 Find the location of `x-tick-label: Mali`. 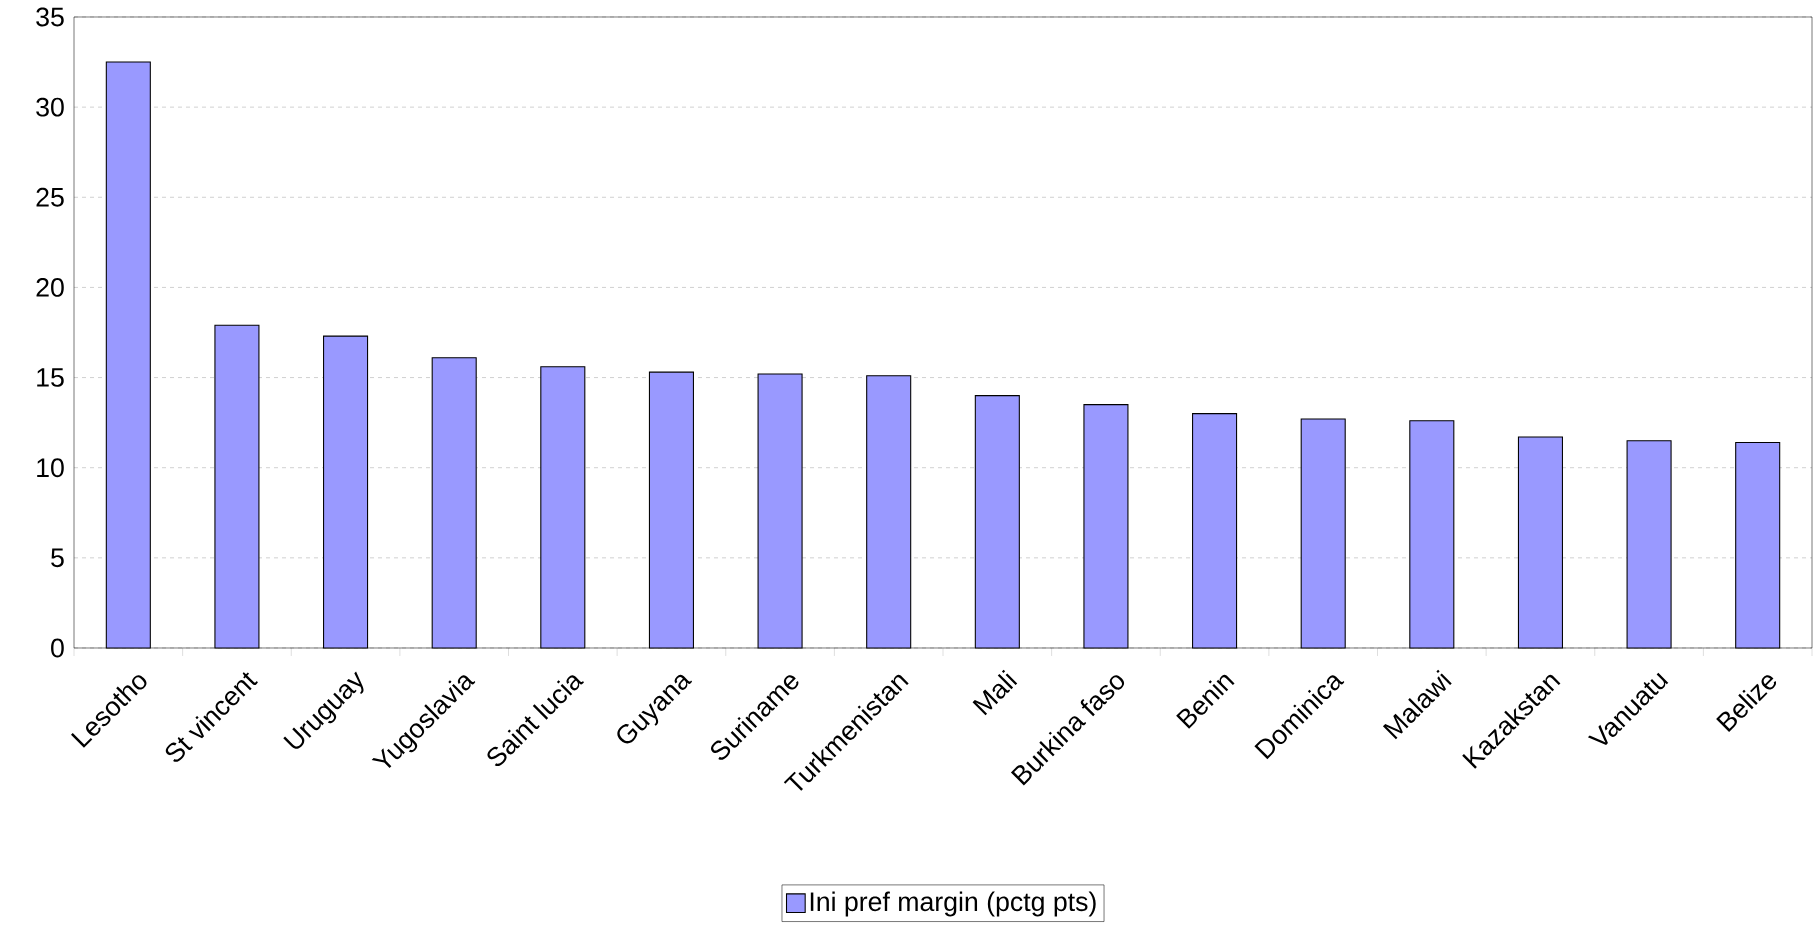

x-tick-label: Mali is located at coordinates (995, 692).